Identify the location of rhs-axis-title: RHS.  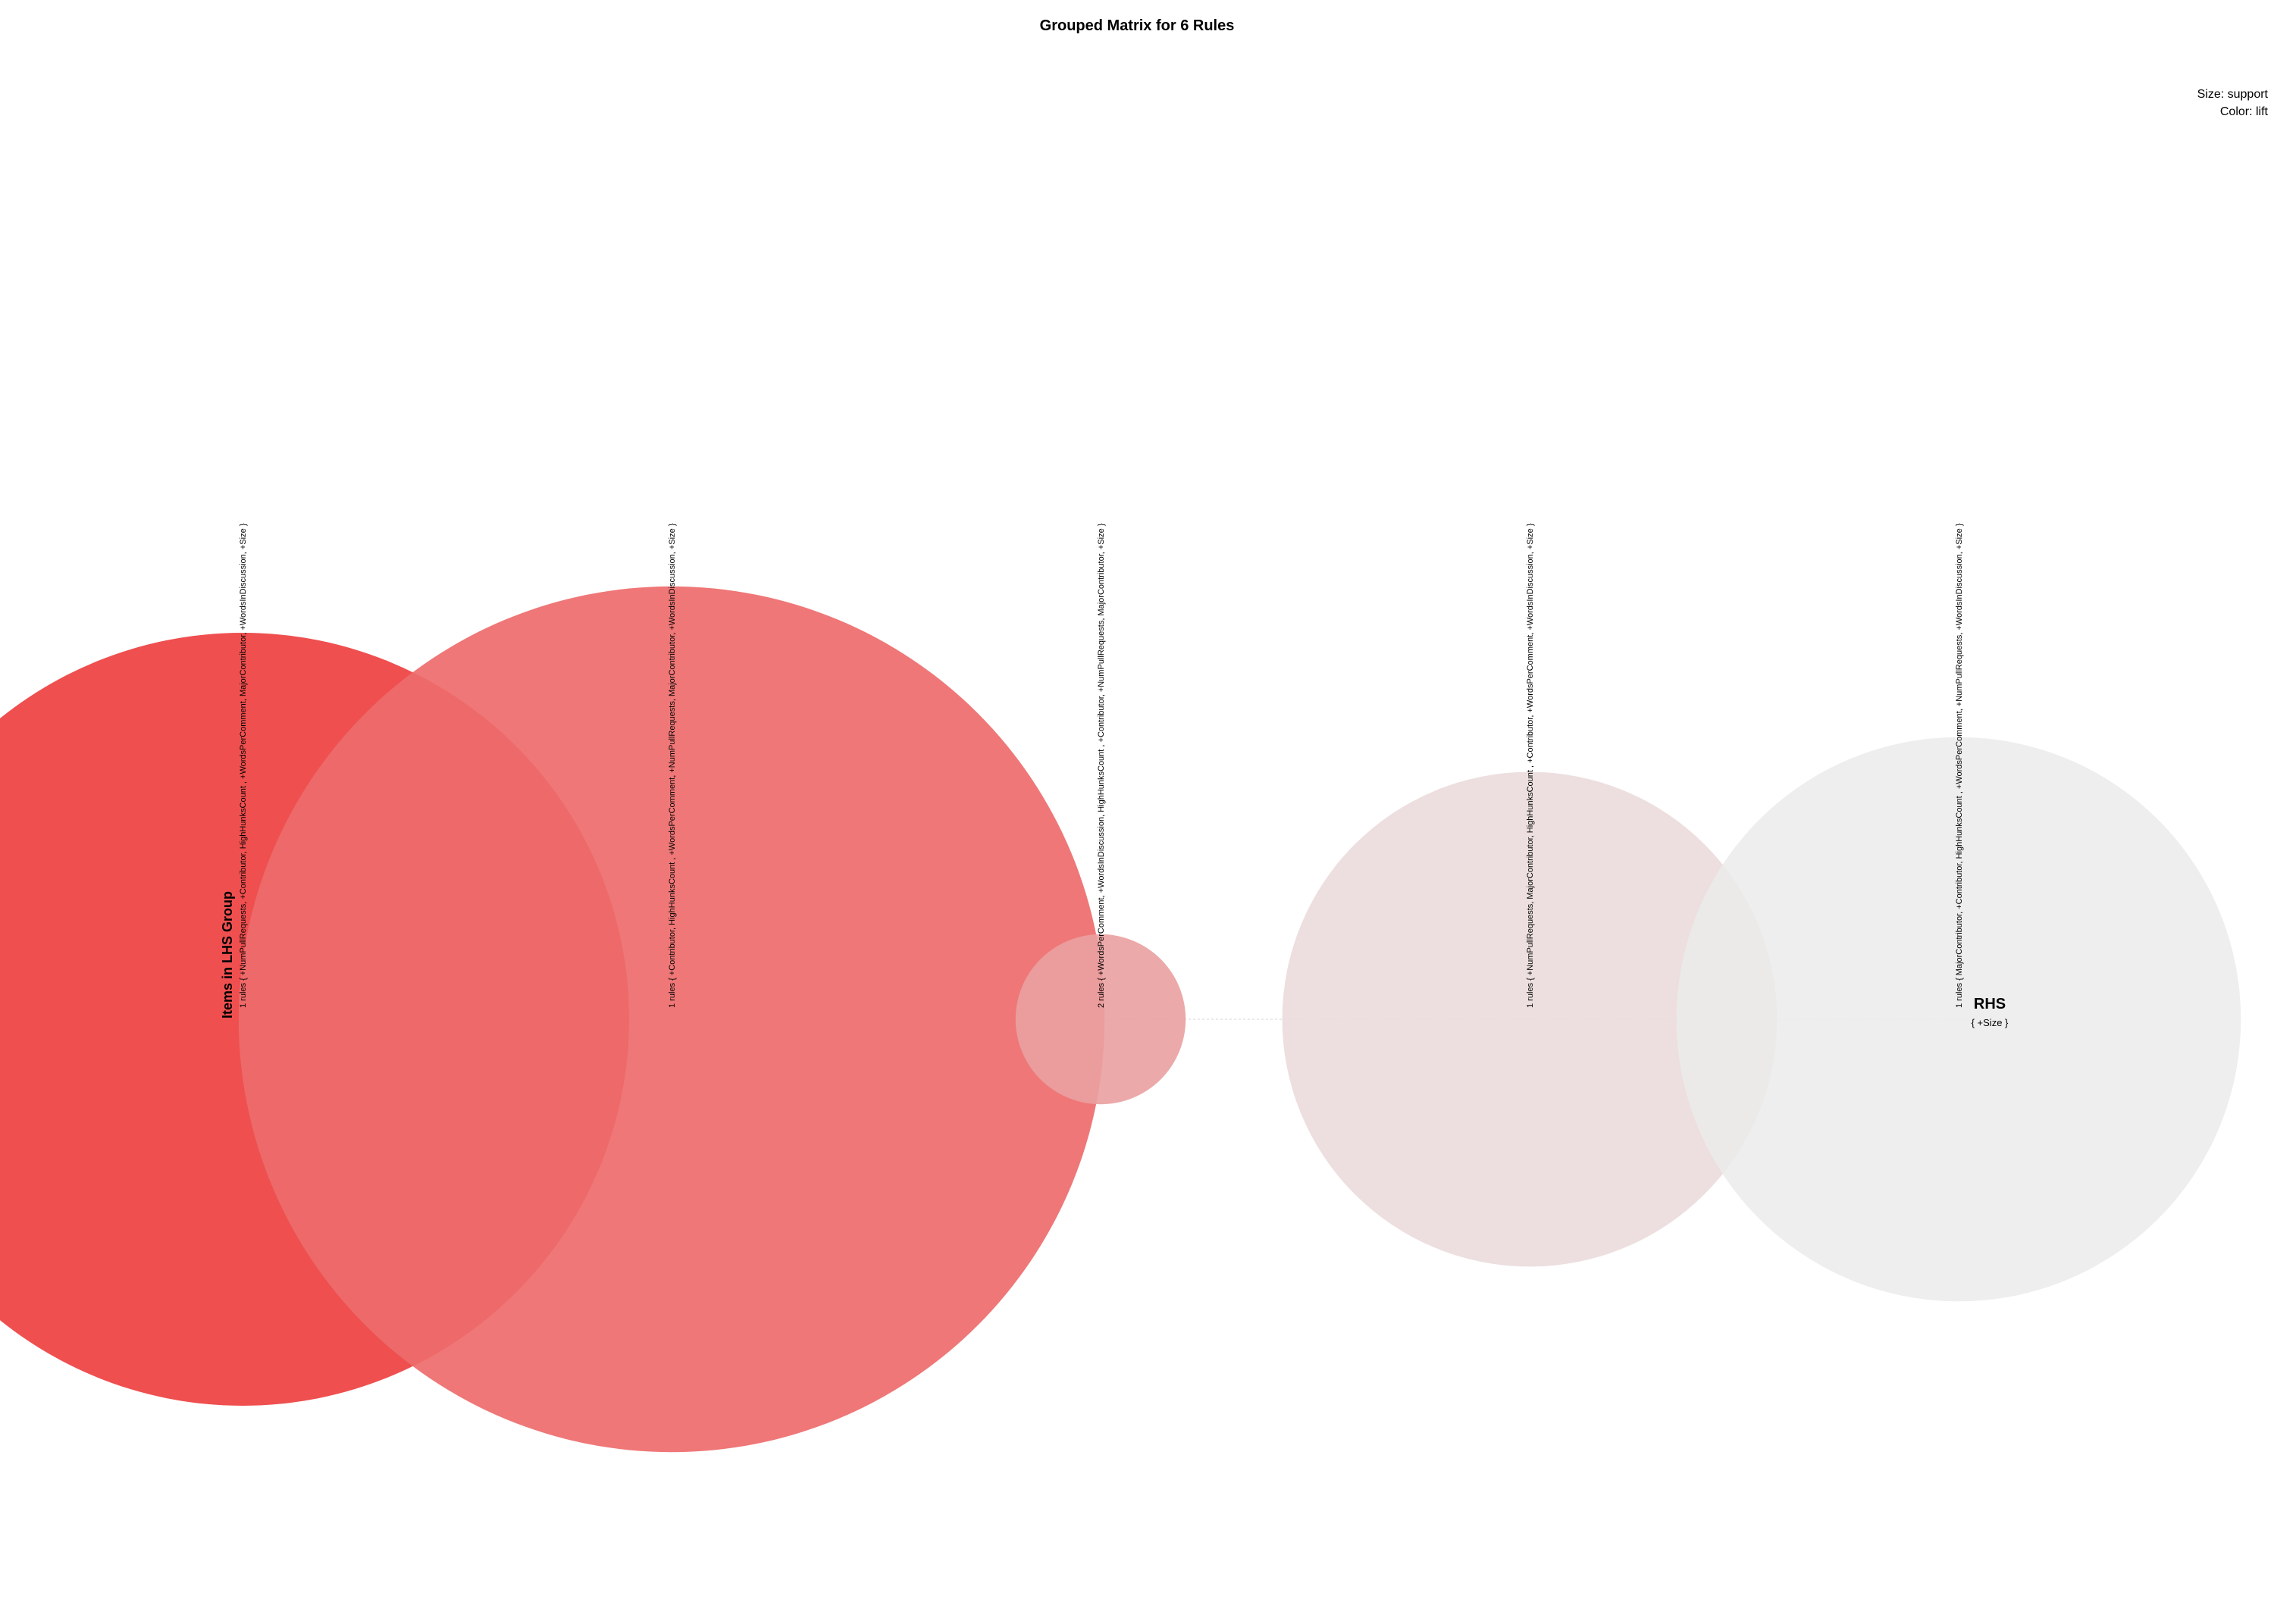
(1990, 1004).